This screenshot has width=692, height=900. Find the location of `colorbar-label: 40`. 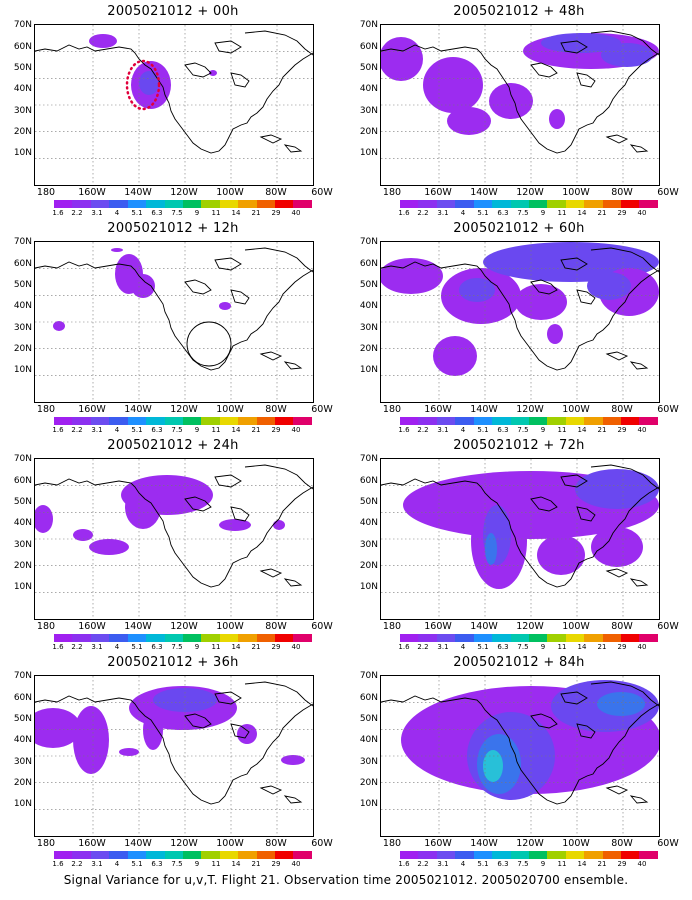

colorbar-label: 40 is located at coordinates (296, 213).